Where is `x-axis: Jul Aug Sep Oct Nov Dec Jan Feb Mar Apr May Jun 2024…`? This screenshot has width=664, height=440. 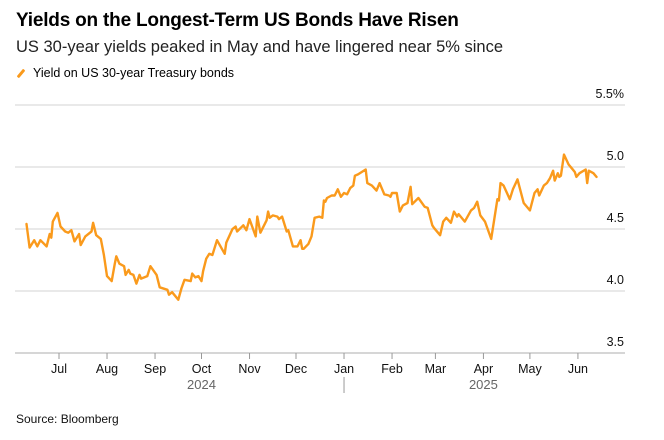 x-axis: Jul Aug Sep Oct Nov Dec Jan Feb Mar Apr May Jun 2024… is located at coordinates (319, 373).